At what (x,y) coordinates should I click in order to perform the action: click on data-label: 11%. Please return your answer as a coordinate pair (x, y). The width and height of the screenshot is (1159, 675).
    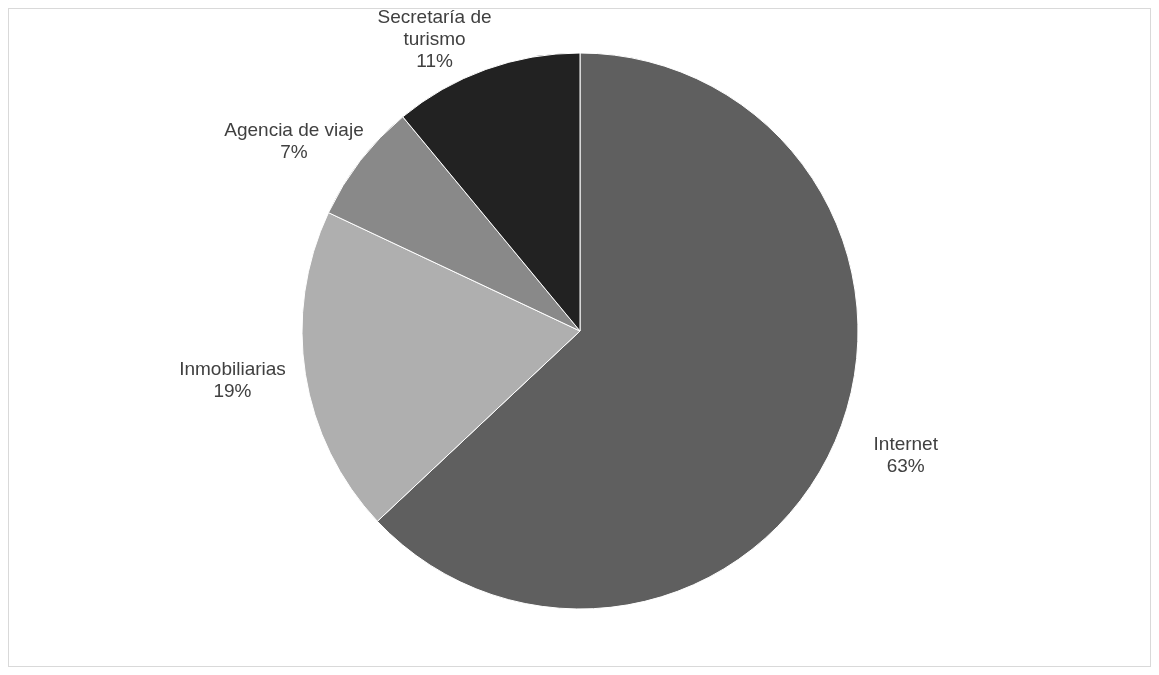
    Looking at the image, I should click on (434, 61).